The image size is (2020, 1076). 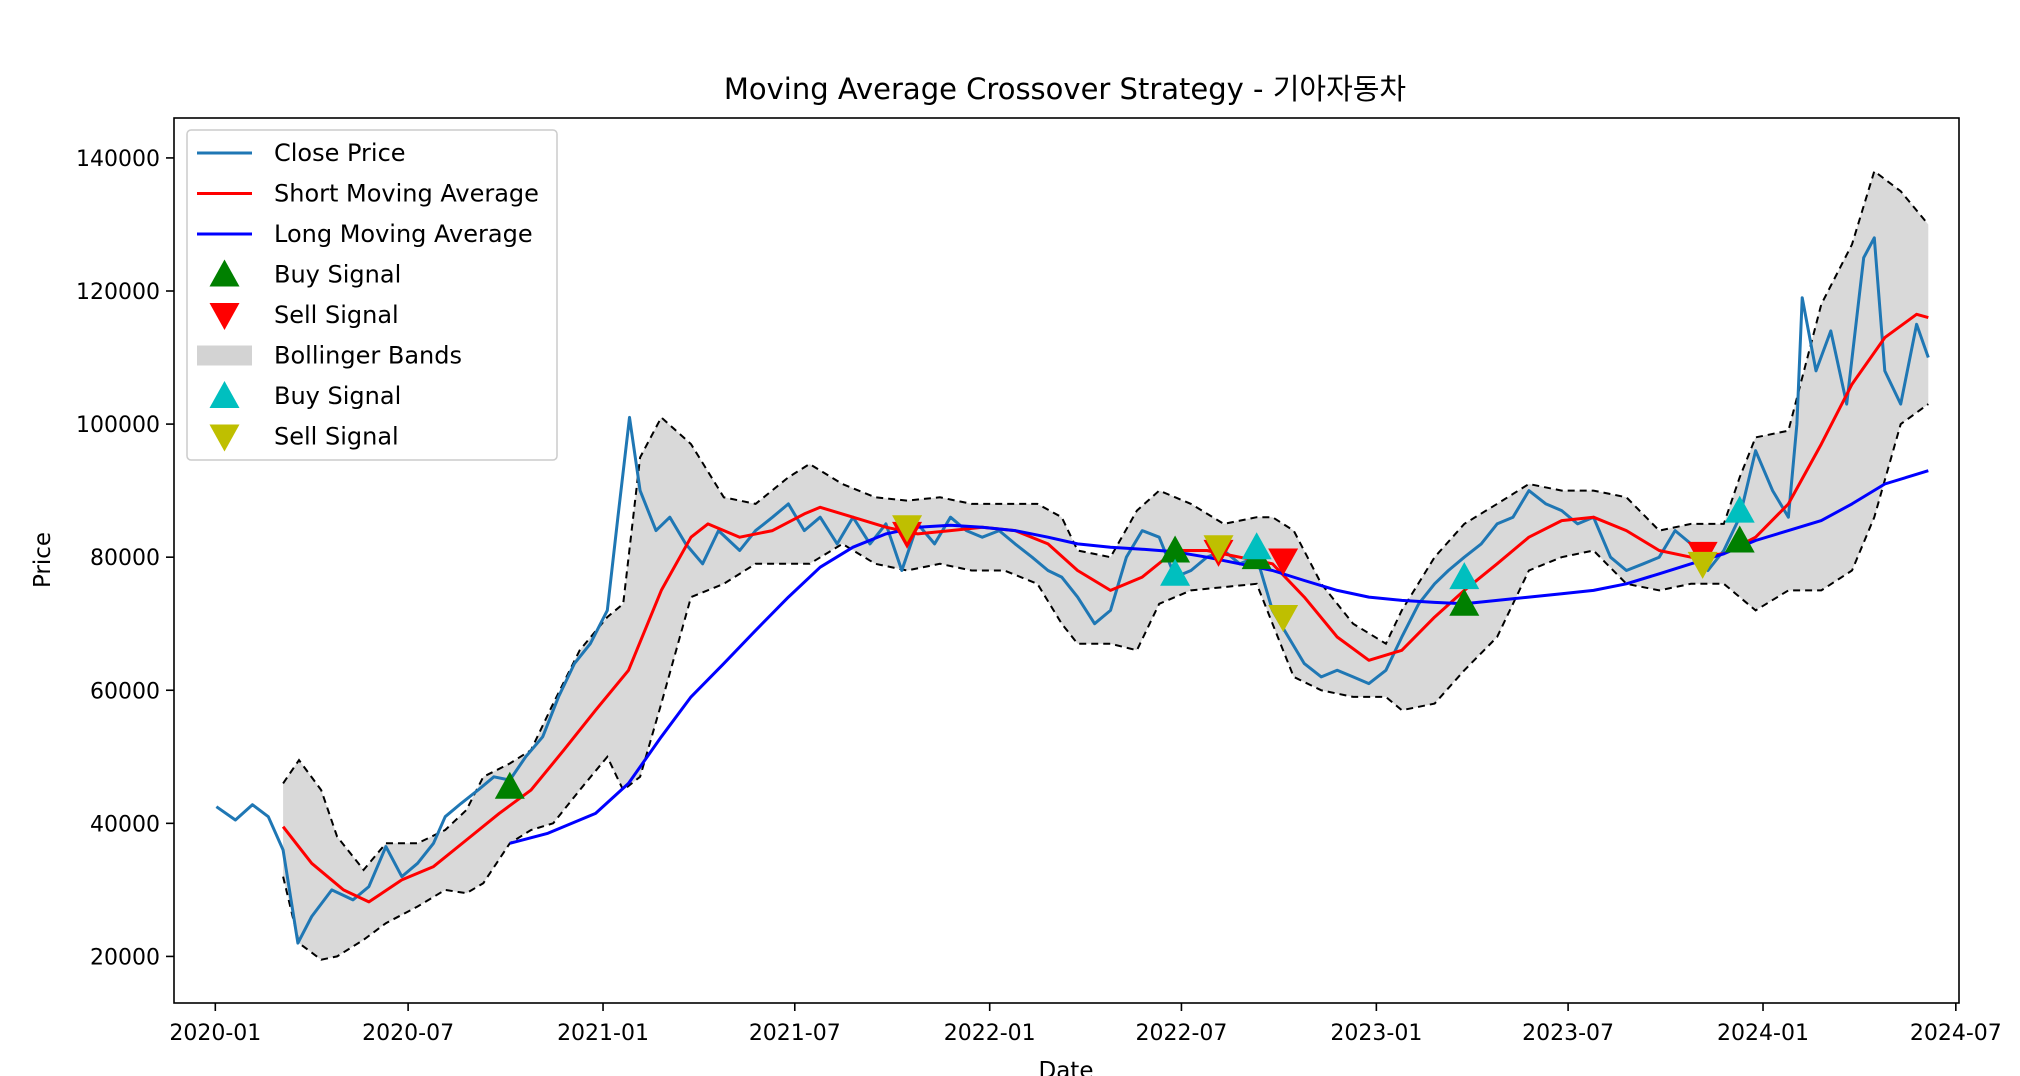 What do you see at coordinates (224, 355) in the screenshot?
I see `legend-band-swatch` at bounding box center [224, 355].